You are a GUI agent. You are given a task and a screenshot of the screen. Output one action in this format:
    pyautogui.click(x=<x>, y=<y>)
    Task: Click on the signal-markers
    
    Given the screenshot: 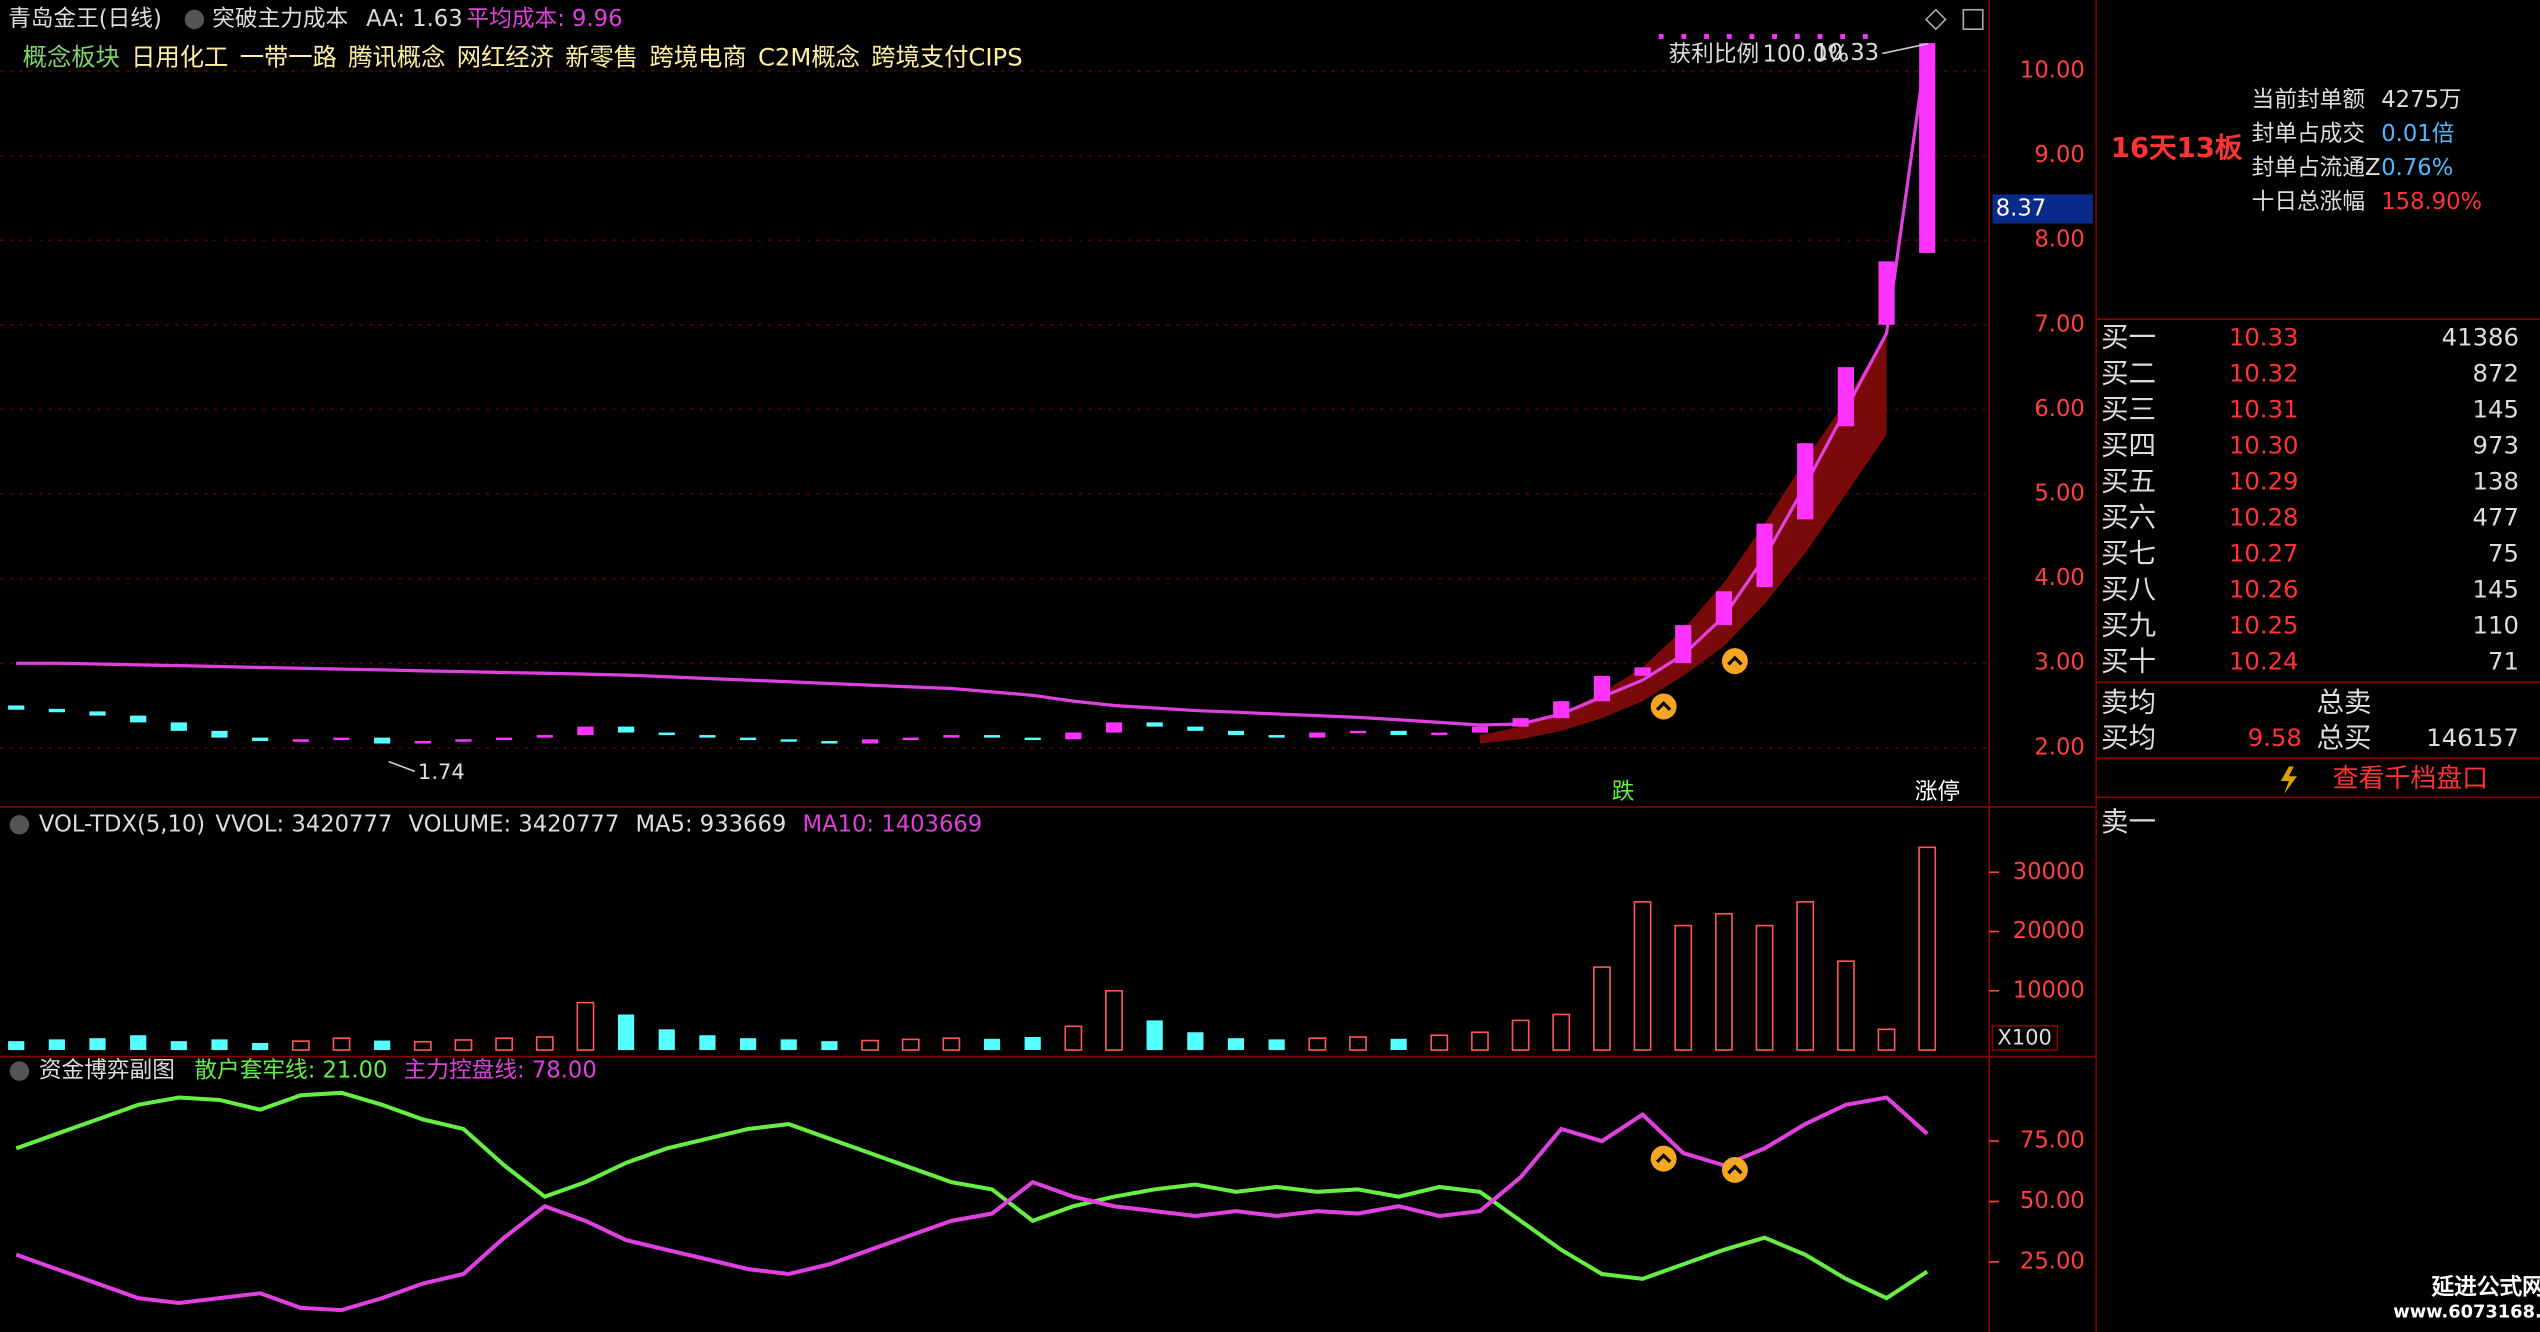 What is the action you would take?
    pyautogui.click(x=1699, y=915)
    